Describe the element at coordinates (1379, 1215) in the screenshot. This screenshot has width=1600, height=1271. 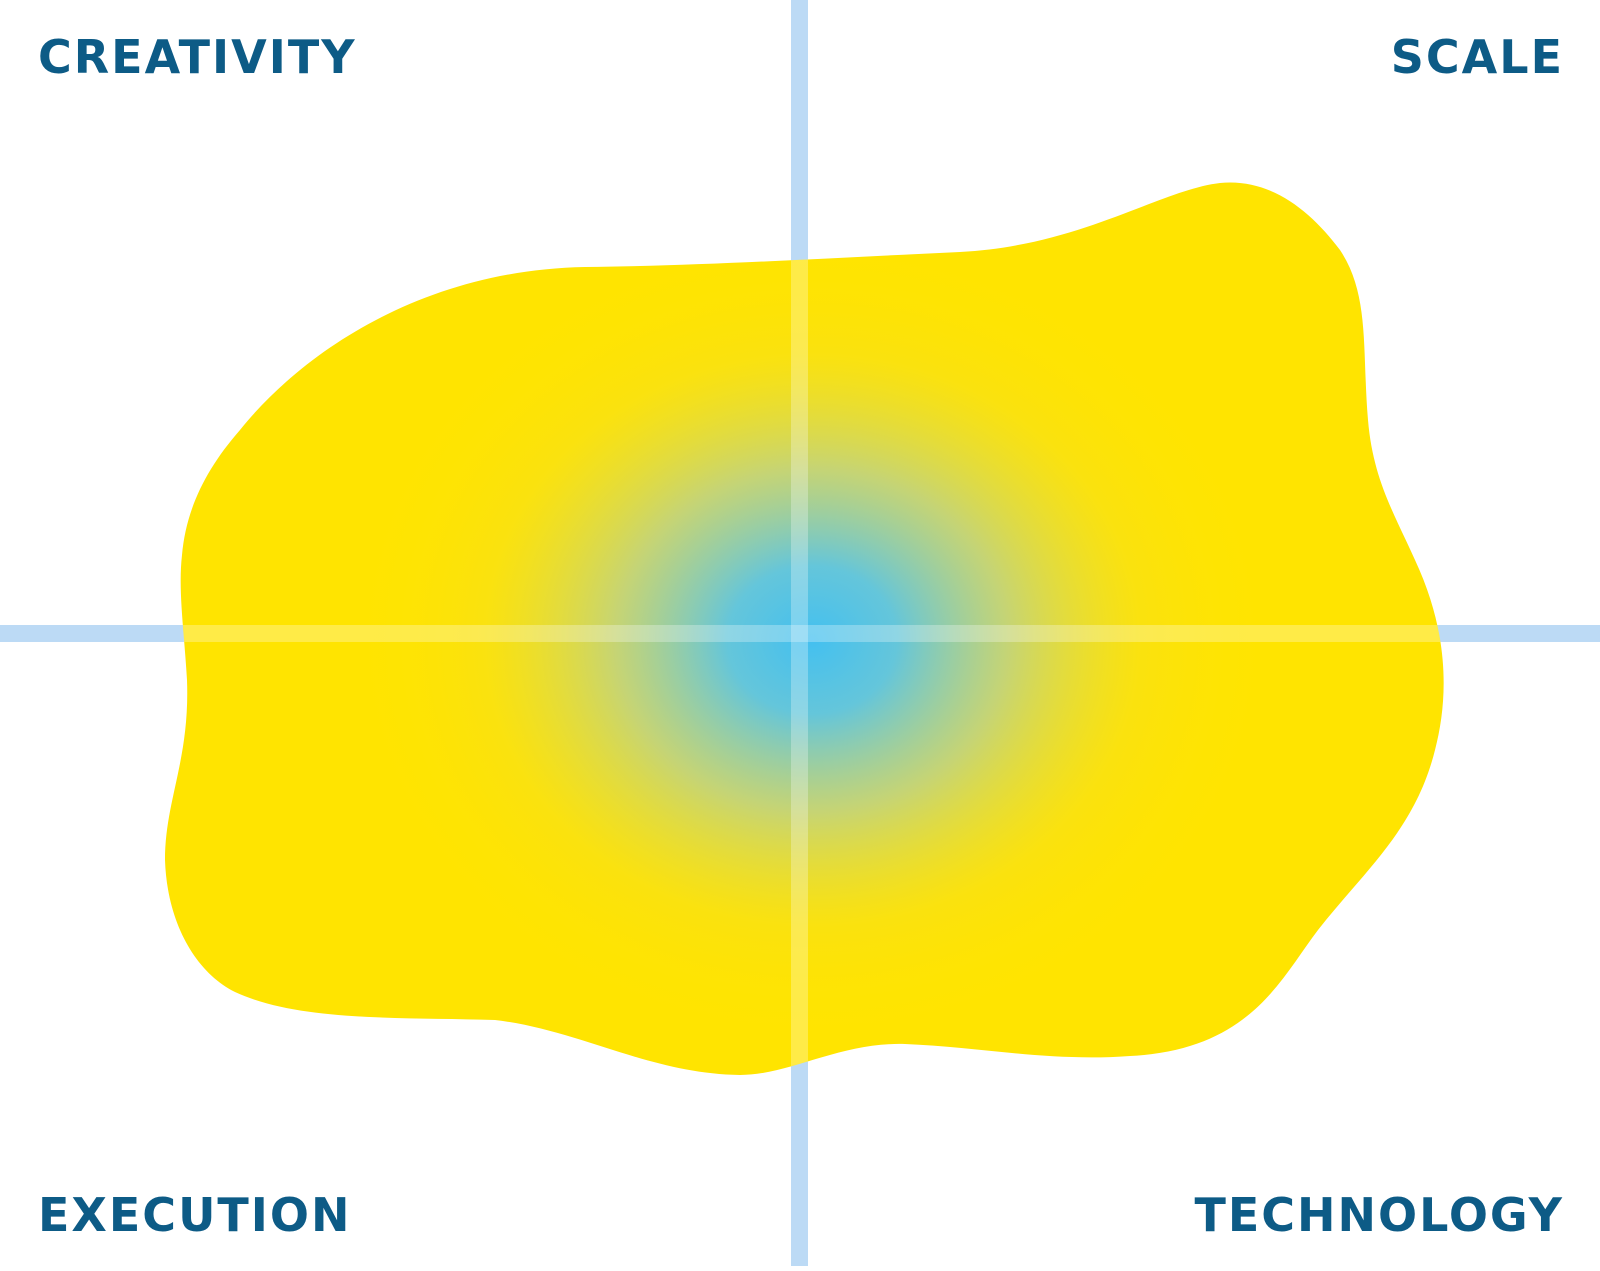
I see `label-technology: TECHNOLOGY` at that location.